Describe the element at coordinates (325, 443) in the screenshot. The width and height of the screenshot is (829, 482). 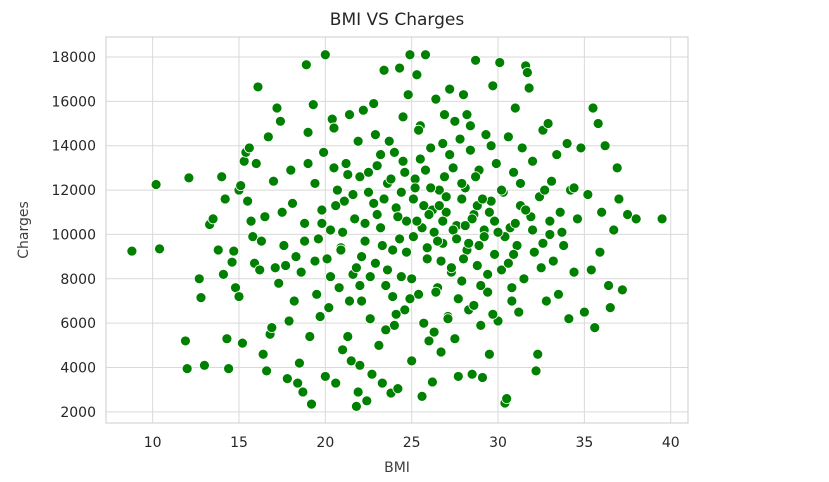
I see `x-tick-label: 20` at that location.